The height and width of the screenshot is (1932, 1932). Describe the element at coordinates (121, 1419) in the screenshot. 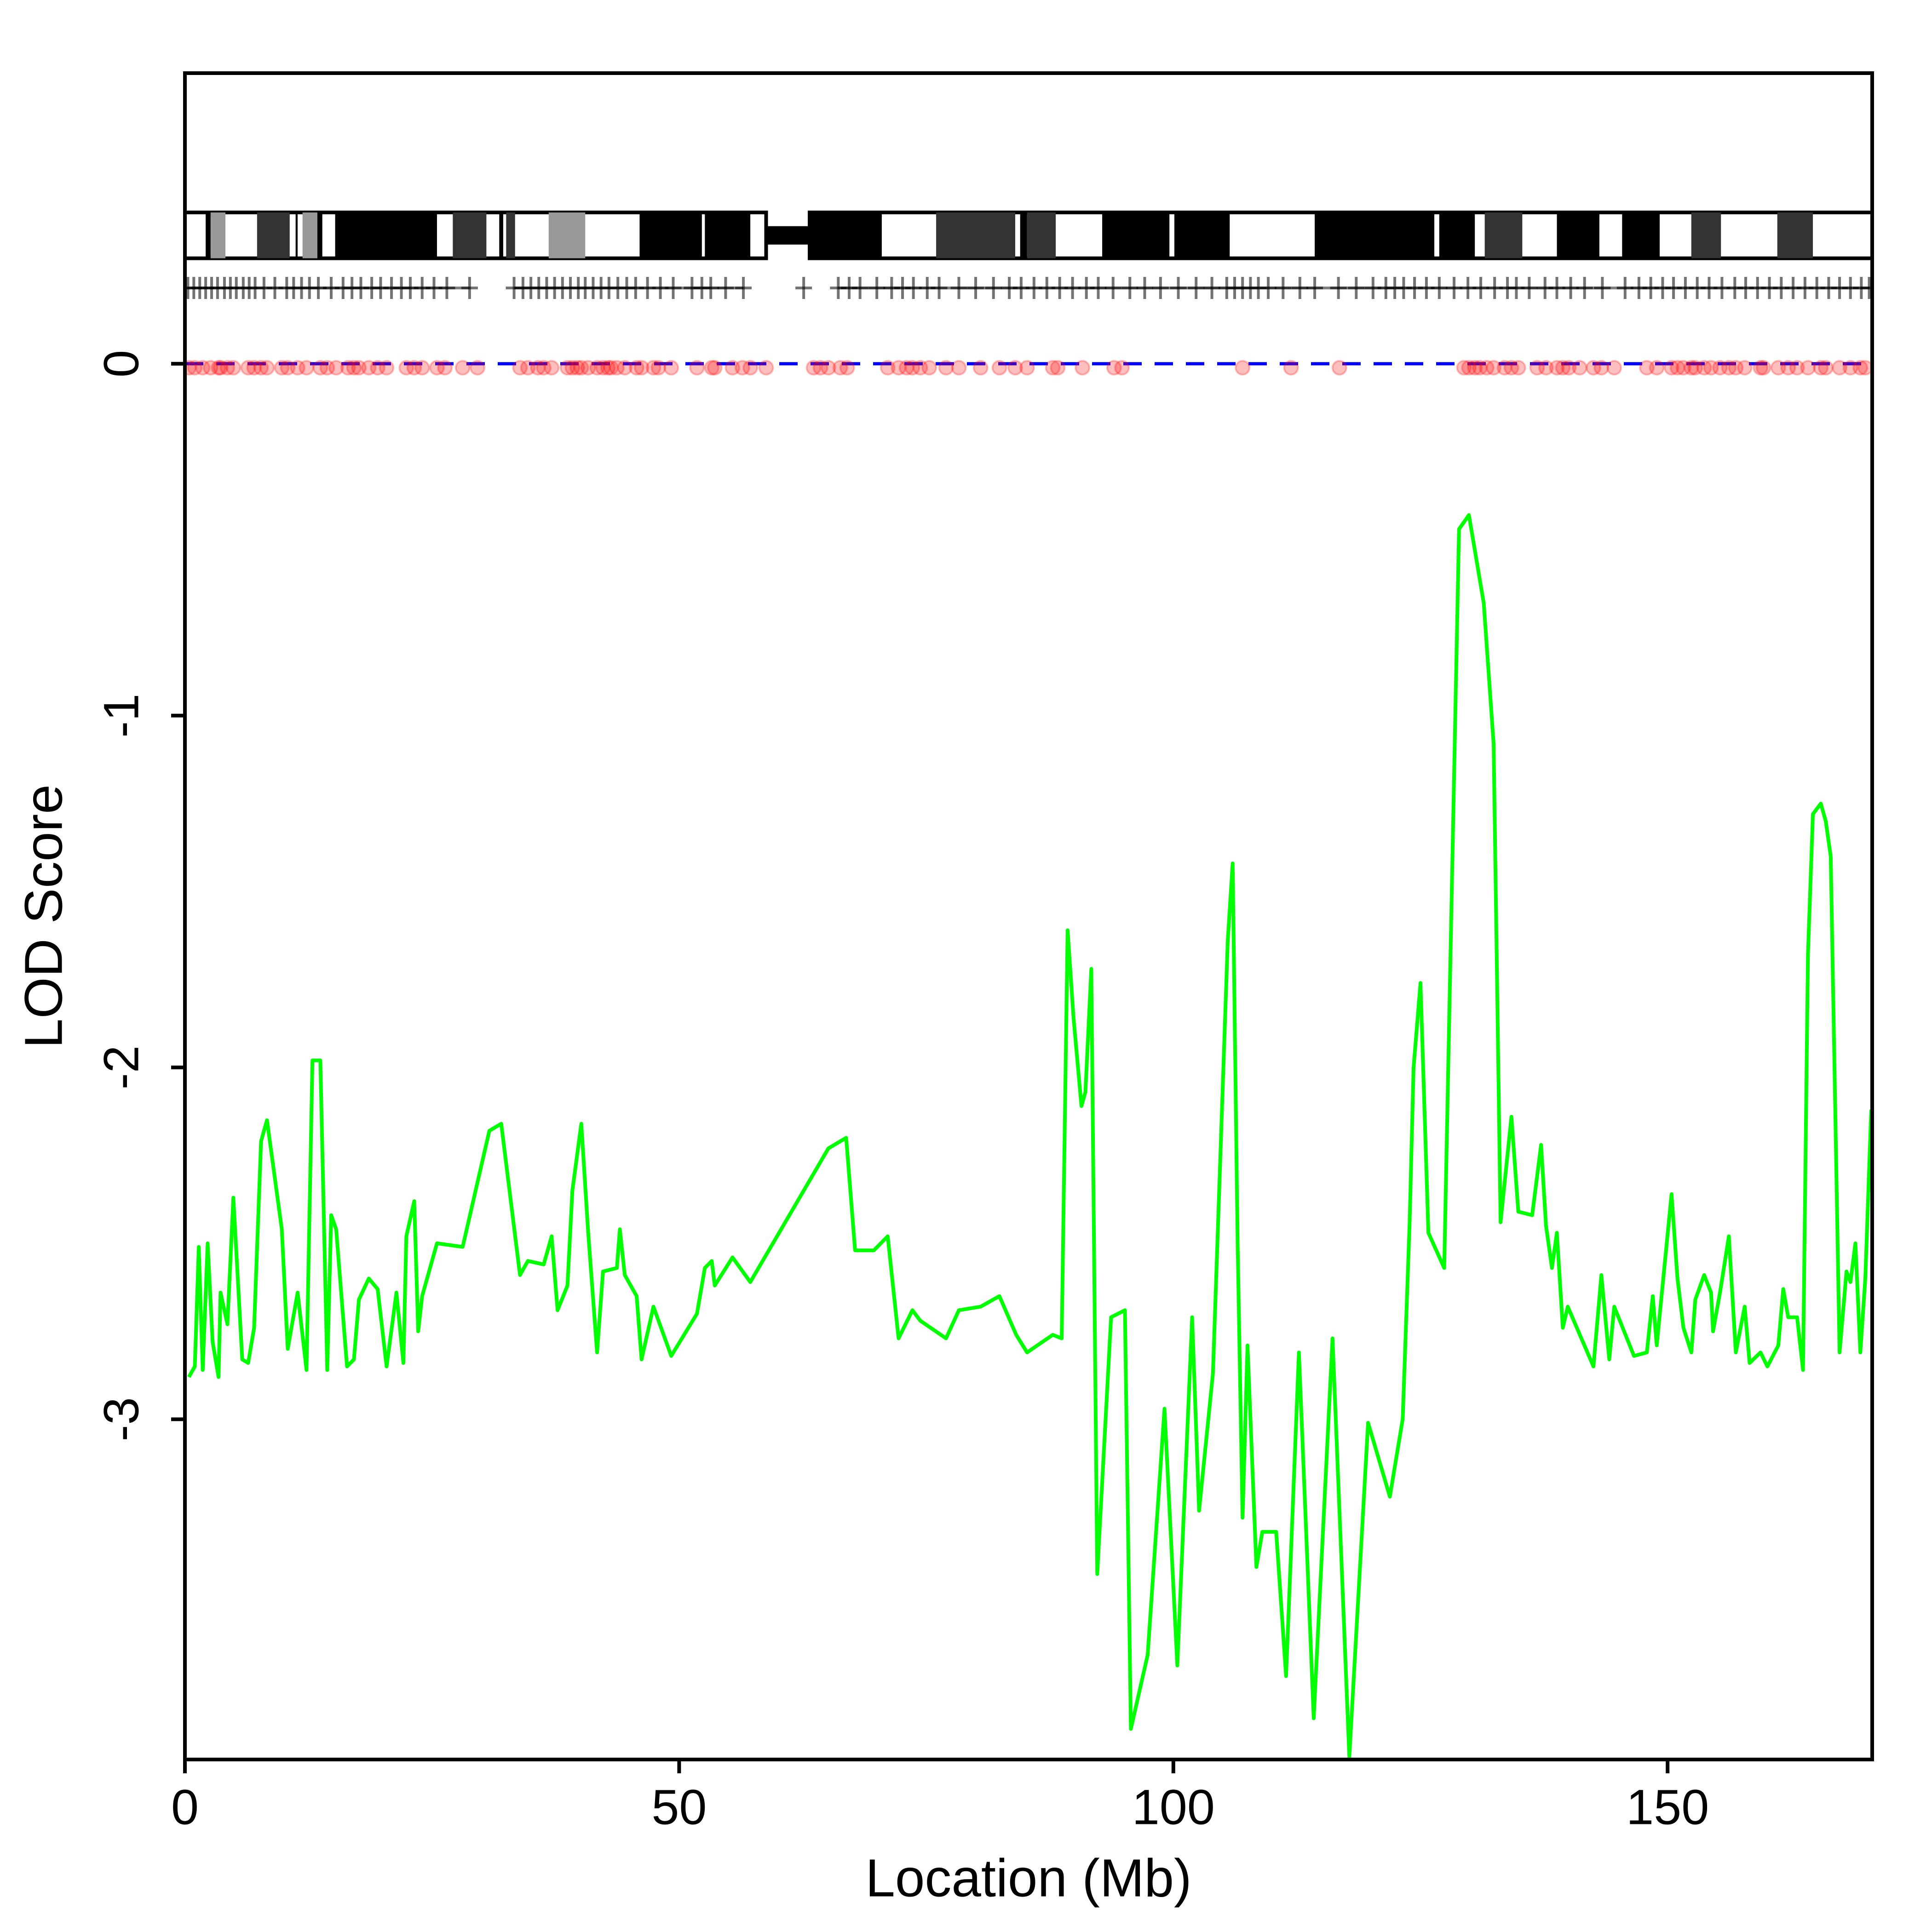

I see `y-tick-label: -3` at that location.